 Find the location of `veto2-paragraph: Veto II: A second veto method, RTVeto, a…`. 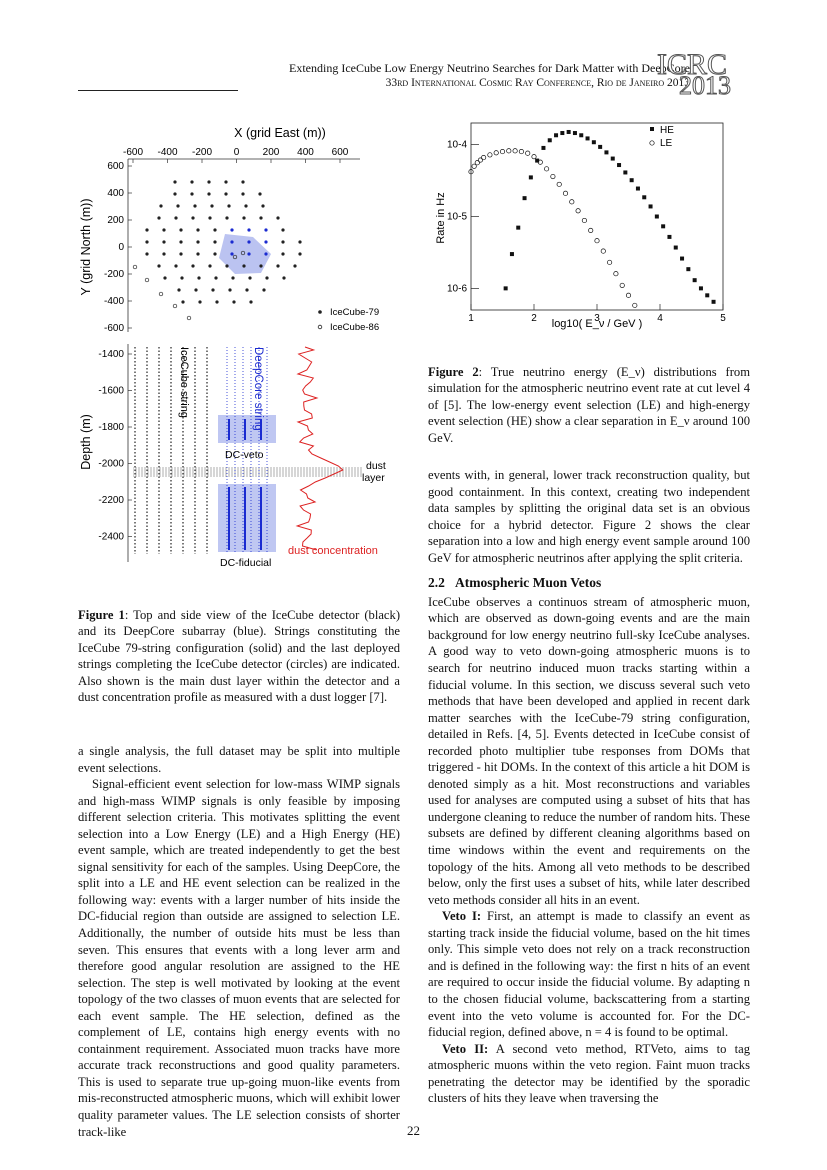

veto2-paragraph: Veto II: A second veto method, RTVeto, a… is located at coordinates (589, 1074).